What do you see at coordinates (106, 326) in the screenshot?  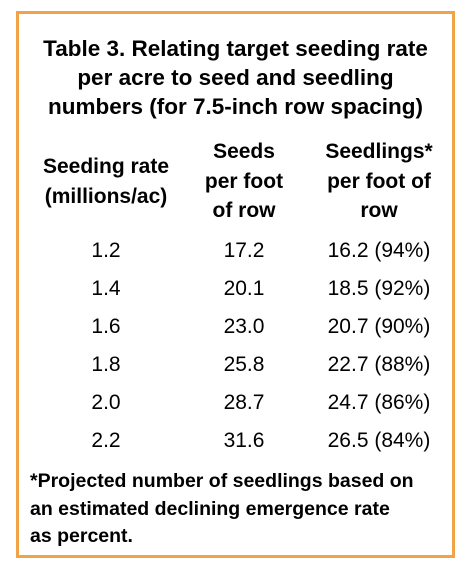 I see `seeding-rate-cell: 1.6` at bounding box center [106, 326].